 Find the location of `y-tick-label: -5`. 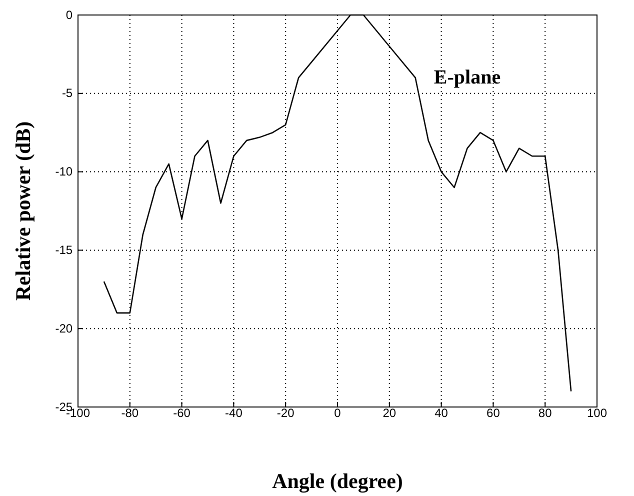

y-tick-label: -5 is located at coordinates (67, 93).